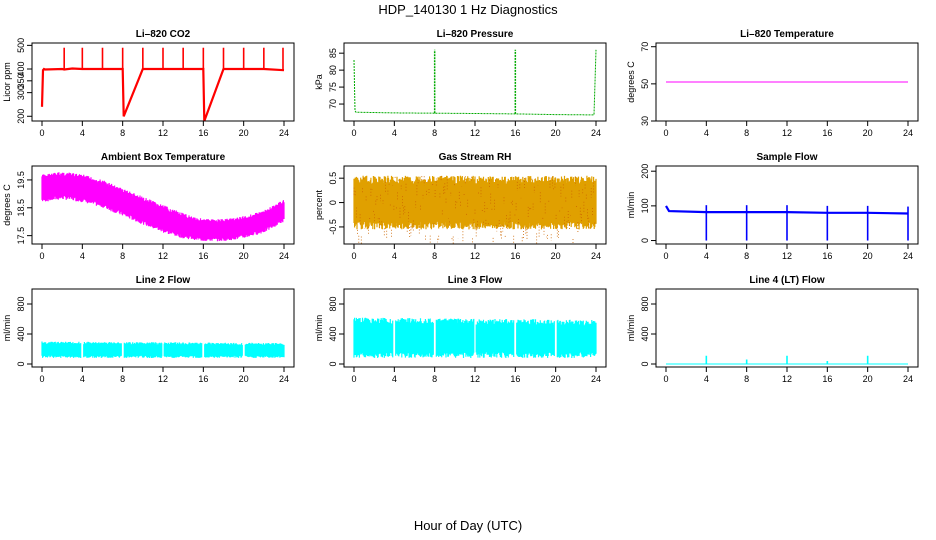 Image resolution: width=936 pixels, height=540 pixels. Describe the element at coordinates (148, 329) in the screenshot. I see `panel-line2: Line 2 Flow ml/min 0 4 8 12 16 20 24 0 400 800` at that location.